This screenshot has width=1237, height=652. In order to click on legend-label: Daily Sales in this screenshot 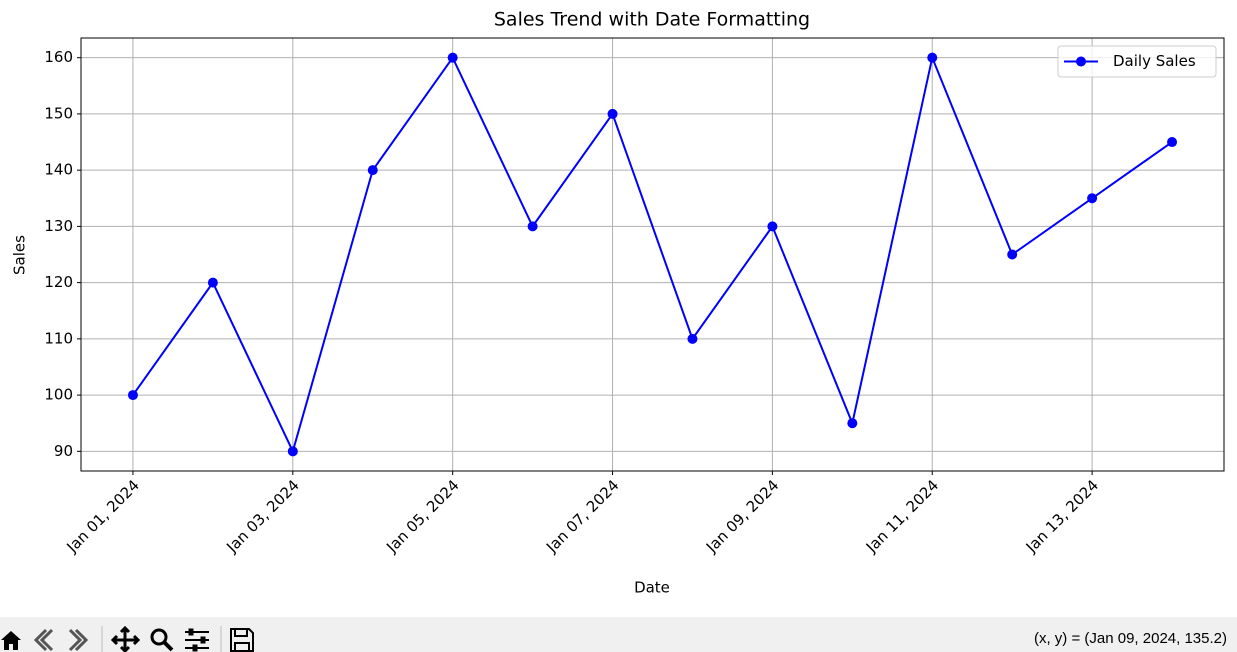, I will do `click(1154, 61)`.